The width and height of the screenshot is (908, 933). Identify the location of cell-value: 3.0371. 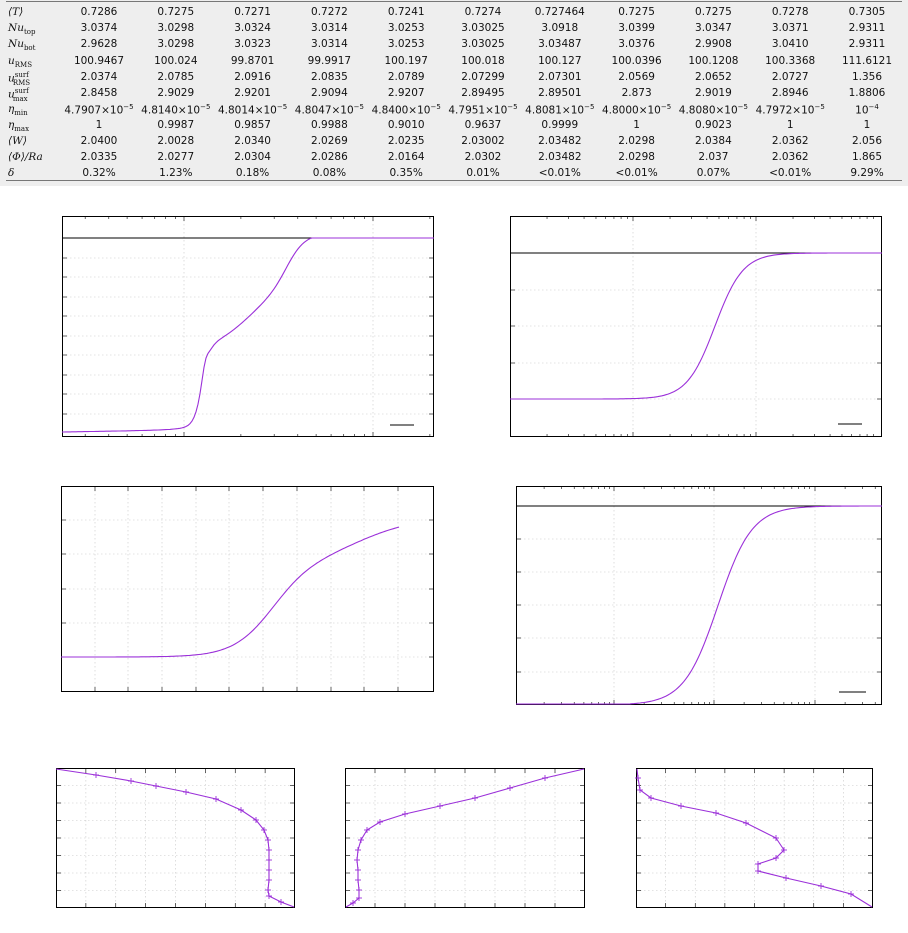
(790, 28).